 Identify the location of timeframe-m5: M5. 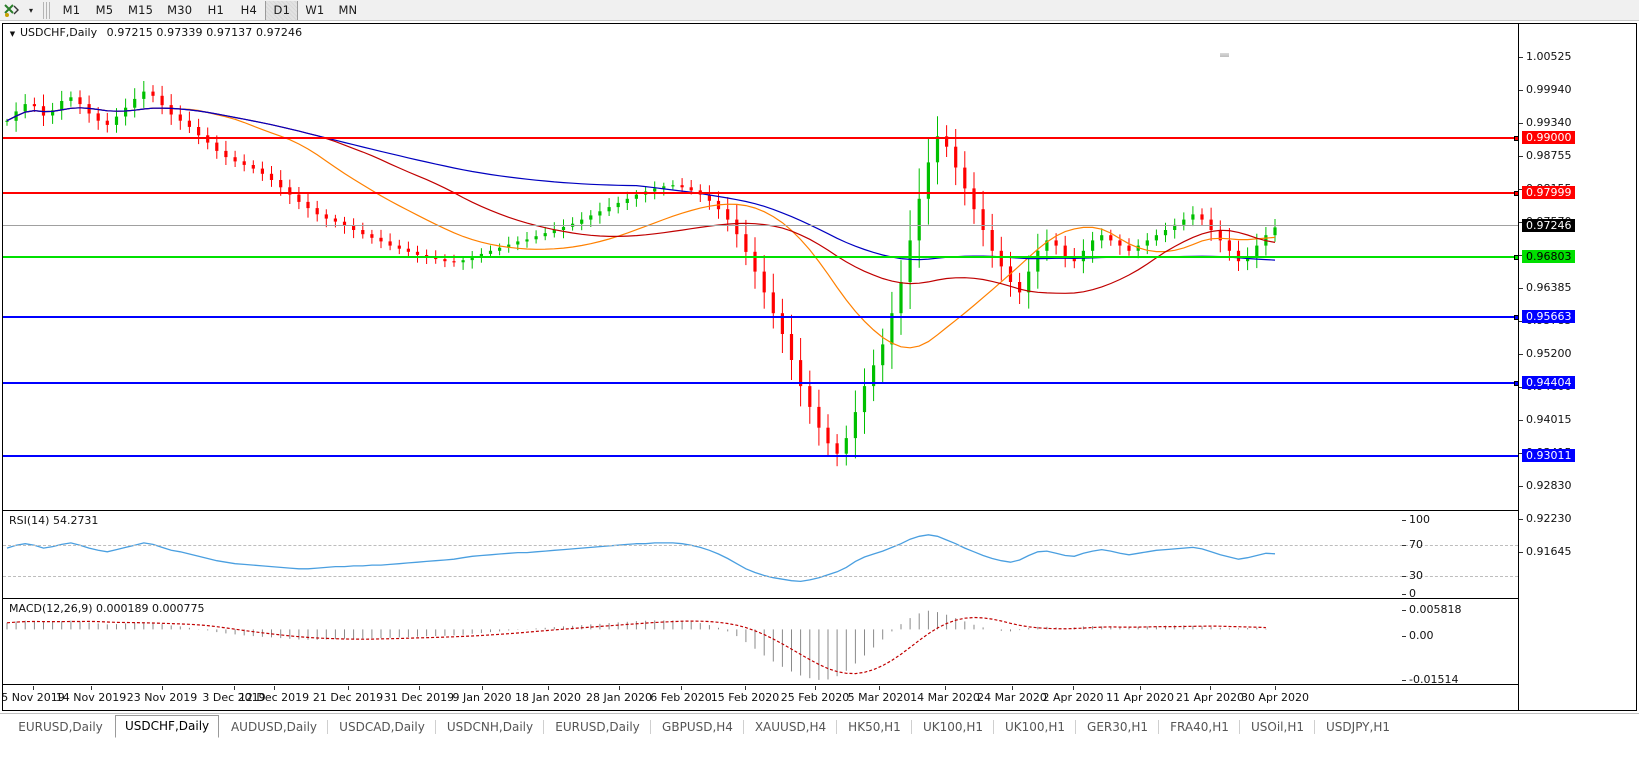
(104, 10).